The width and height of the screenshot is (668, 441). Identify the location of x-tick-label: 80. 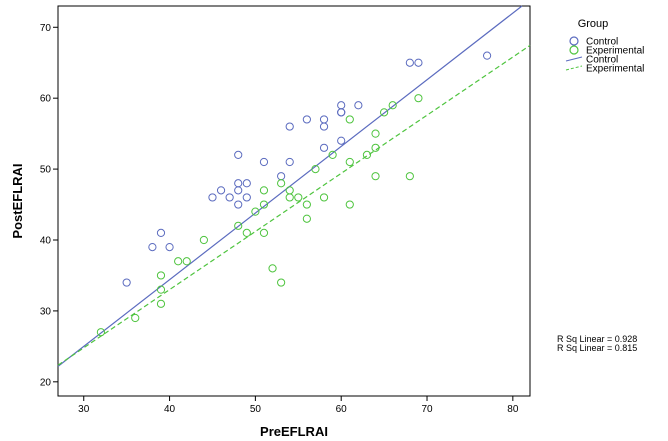
(513, 409).